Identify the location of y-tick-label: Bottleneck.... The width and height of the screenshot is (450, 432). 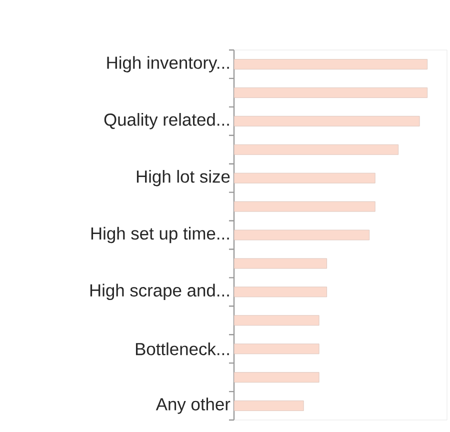
(182, 349).